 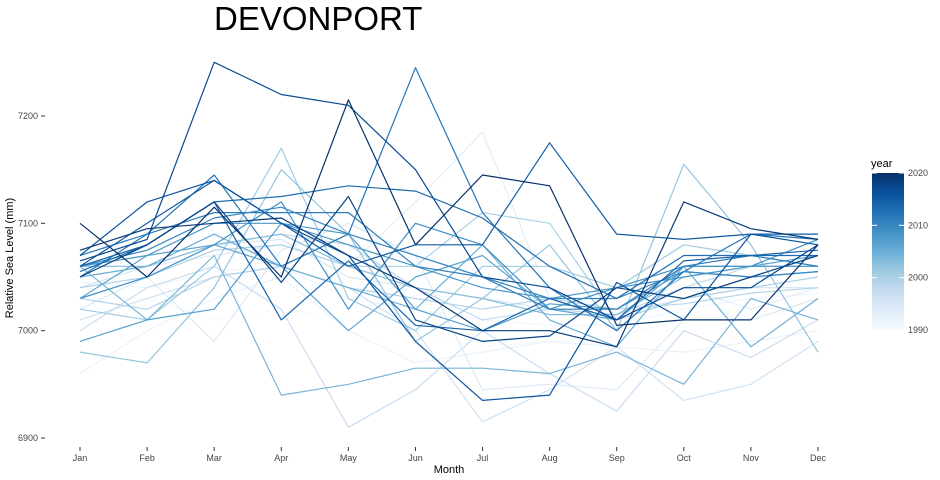 I want to click on x-tick-label: Oct, so click(x=684, y=458).